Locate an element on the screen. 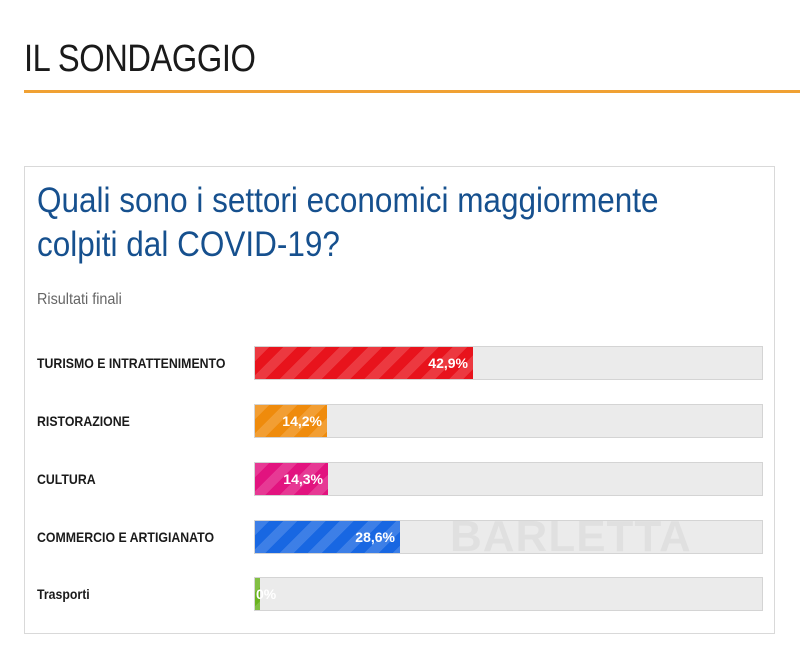 The width and height of the screenshot is (800, 658). poll-option-label: RISTORAZIONE is located at coordinates (83, 421).